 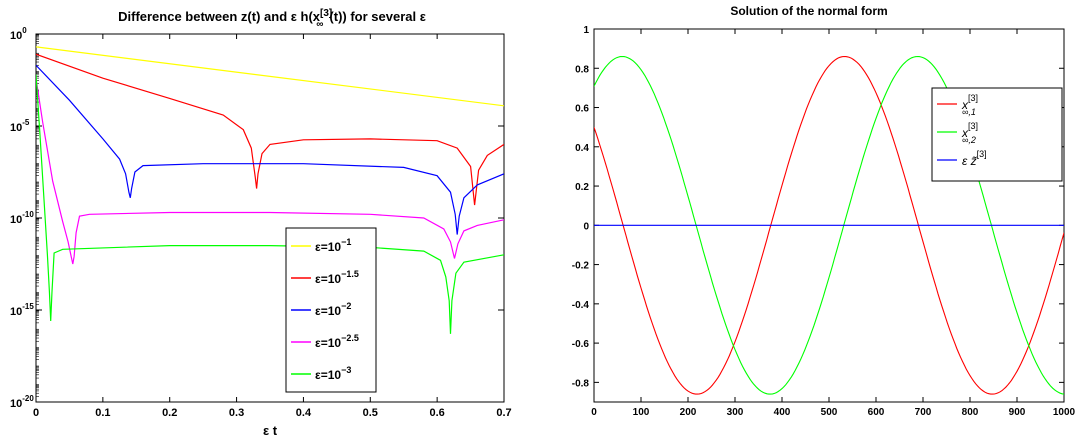 What do you see at coordinates (808, 11) in the screenshot?
I see `chart-title: Solution of the normal form` at bounding box center [808, 11].